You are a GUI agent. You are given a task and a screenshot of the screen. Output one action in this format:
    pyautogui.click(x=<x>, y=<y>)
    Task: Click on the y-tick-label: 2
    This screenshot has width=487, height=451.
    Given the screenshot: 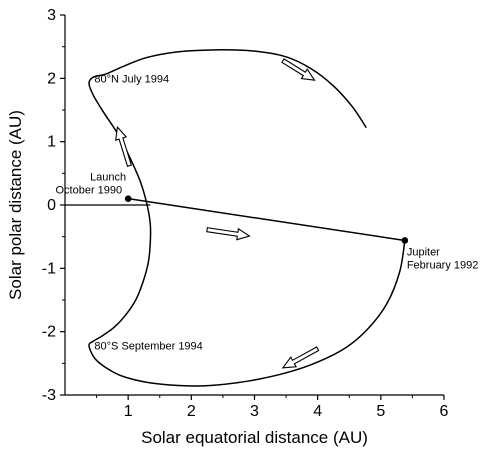 What is the action you would take?
    pyautogui.click(x=51, y=78)
    